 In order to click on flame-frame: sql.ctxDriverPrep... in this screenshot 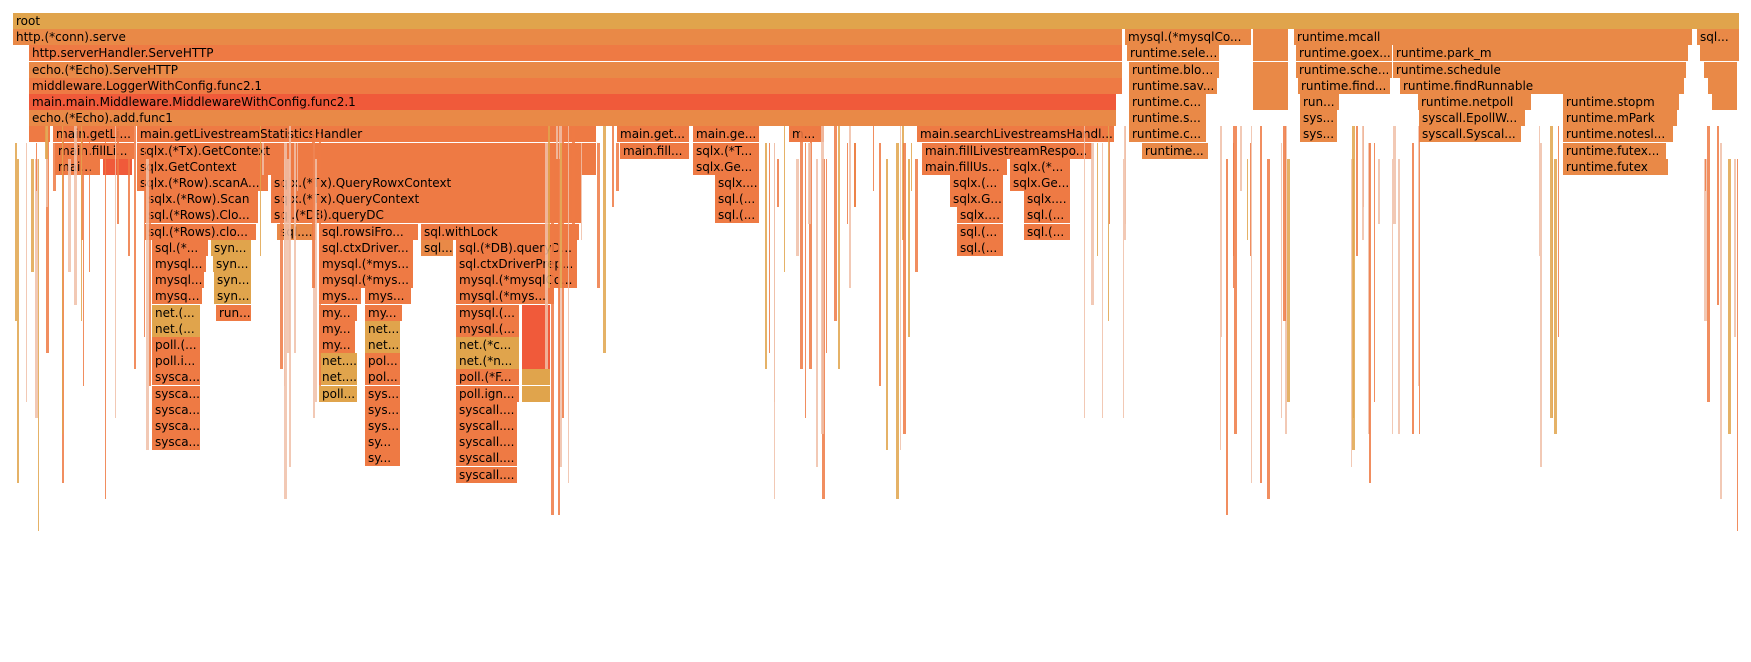, I will do `click(517, 264)`.